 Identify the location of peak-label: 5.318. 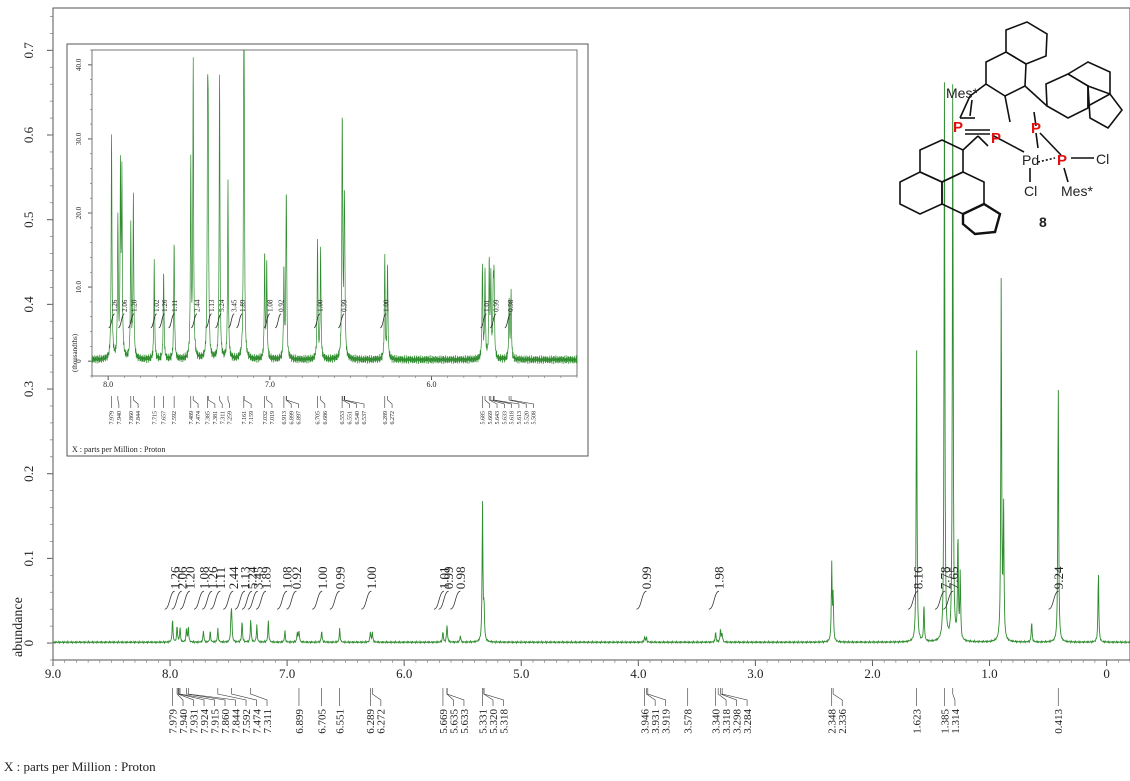
(504, 721).